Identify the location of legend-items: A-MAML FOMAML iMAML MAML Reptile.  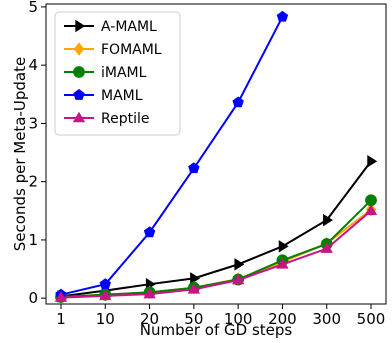
(113, 73).